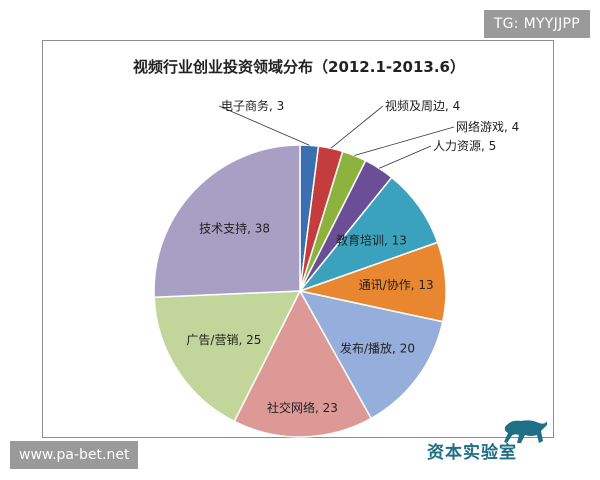  What do you see at coordinates (234, 227) in the screenshot?
I see `slice-label: 技术支持, 38` at bounding box center [234, 227].